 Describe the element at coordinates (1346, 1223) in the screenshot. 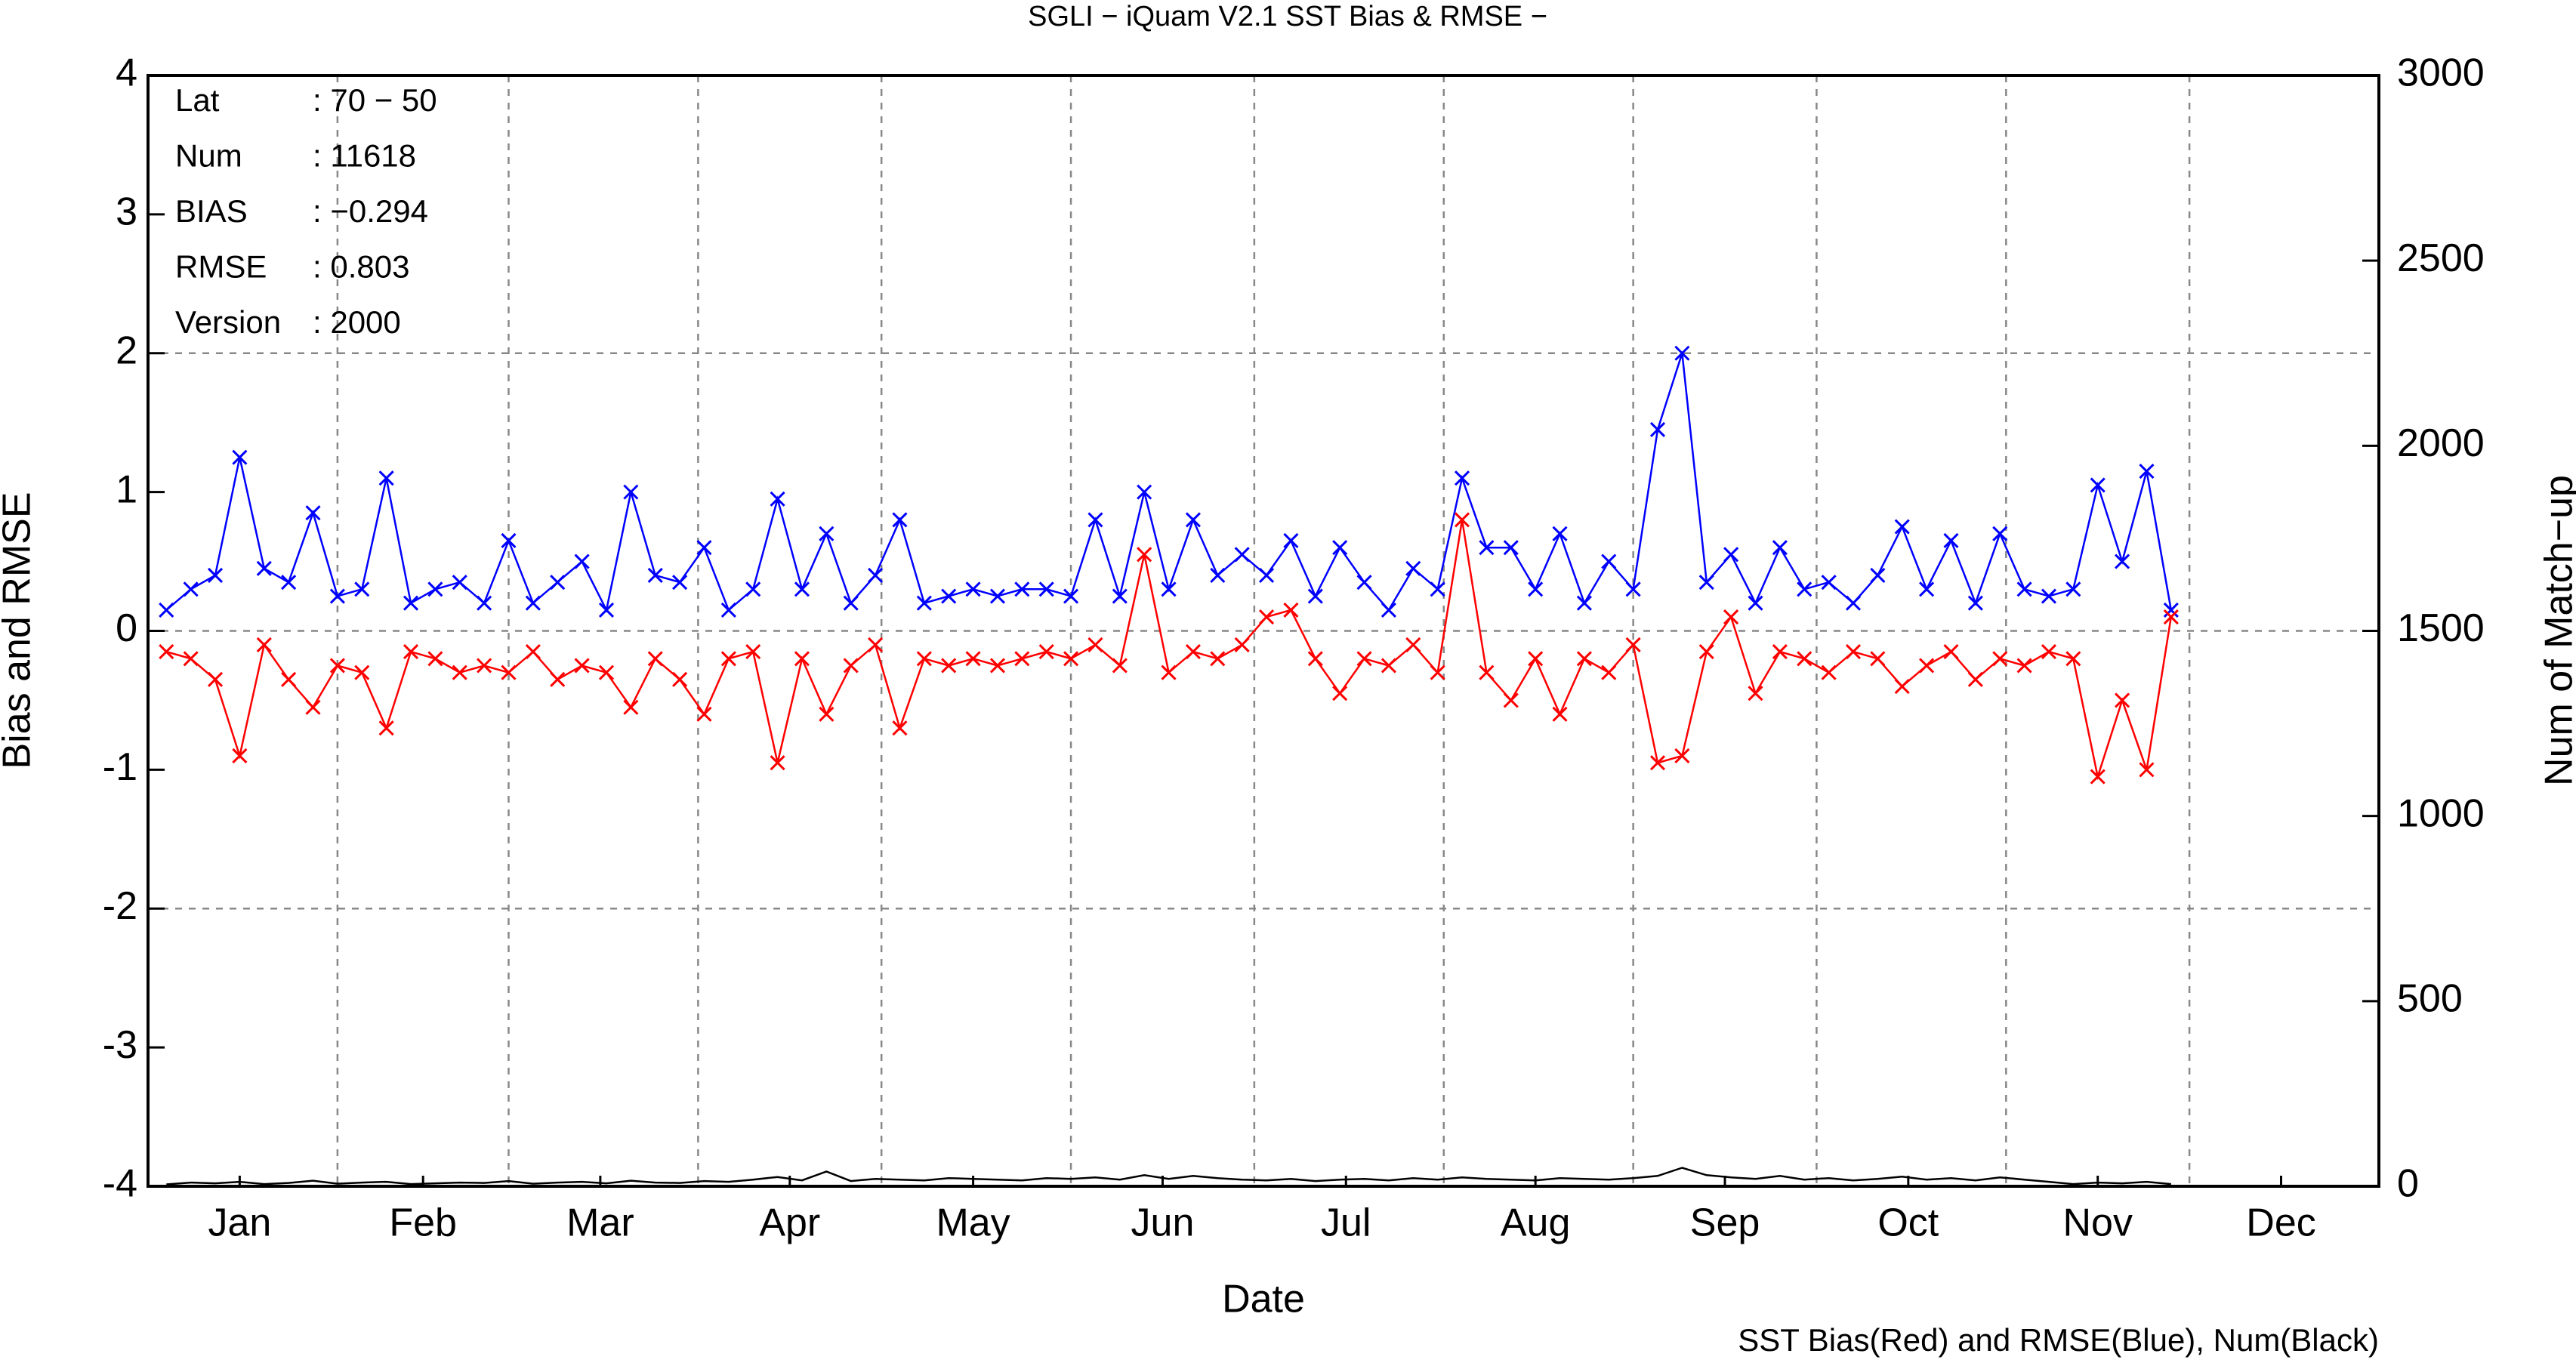

I see `x-tick-label: Jul` at that location.